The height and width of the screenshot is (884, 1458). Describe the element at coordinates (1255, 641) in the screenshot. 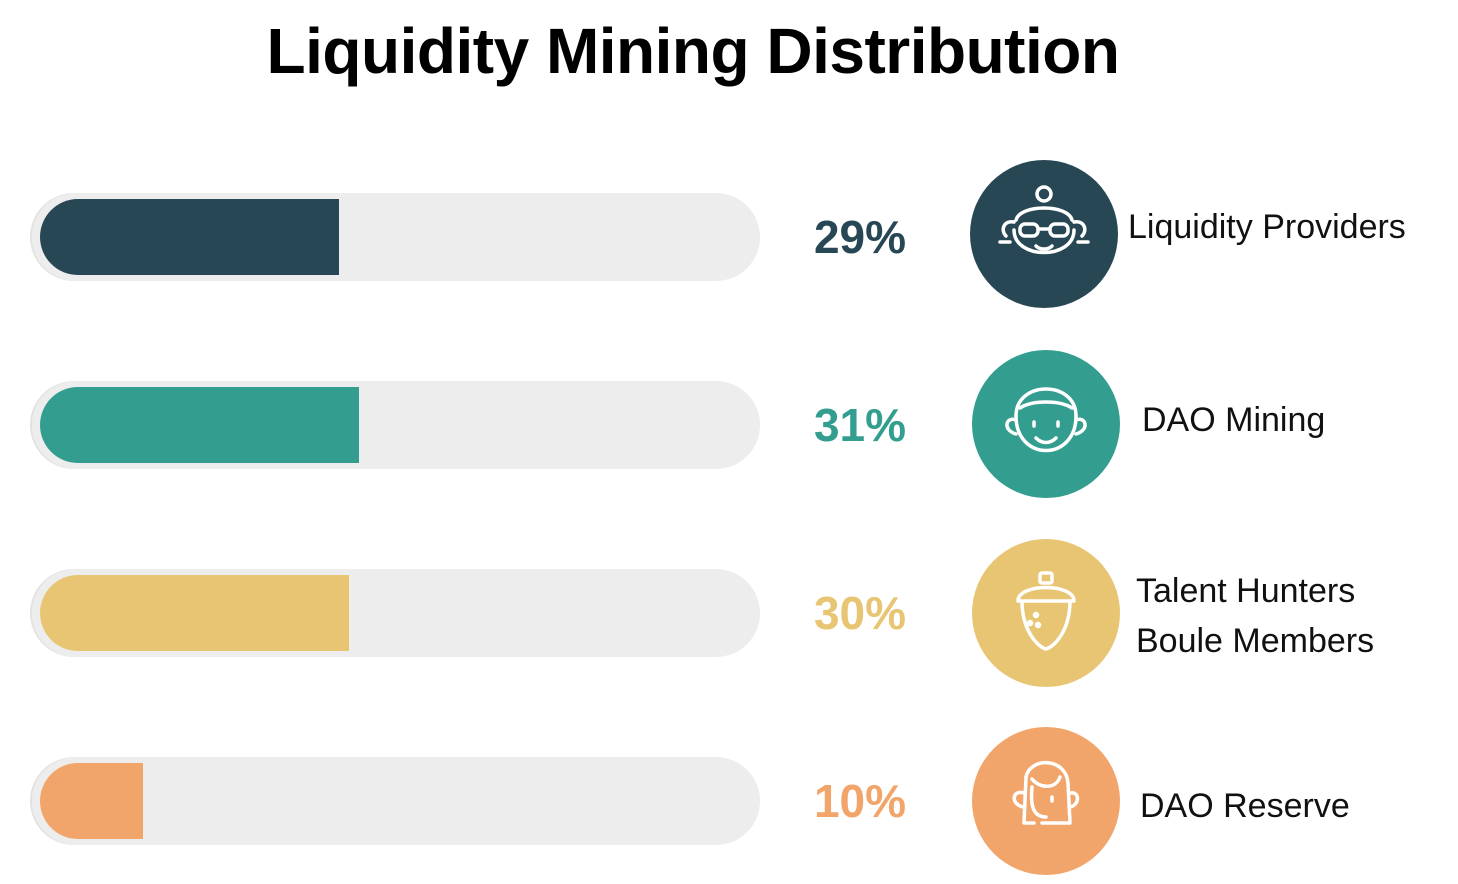

I see `category-label-line: Boule Members` at that location.